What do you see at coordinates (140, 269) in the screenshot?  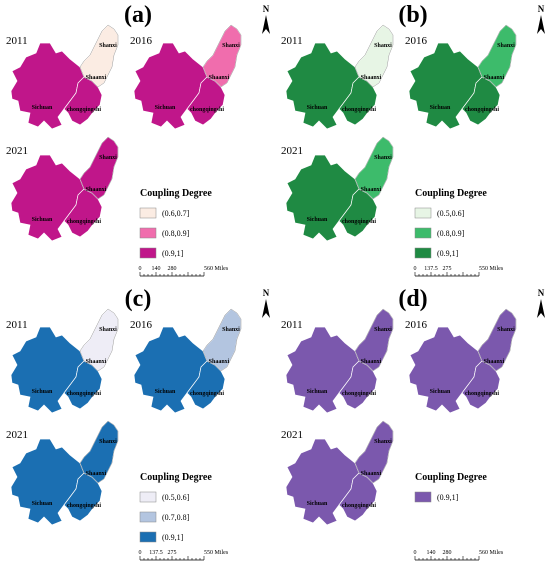 I see `scale-tick-label: 0` at bounding box center [140, 269].